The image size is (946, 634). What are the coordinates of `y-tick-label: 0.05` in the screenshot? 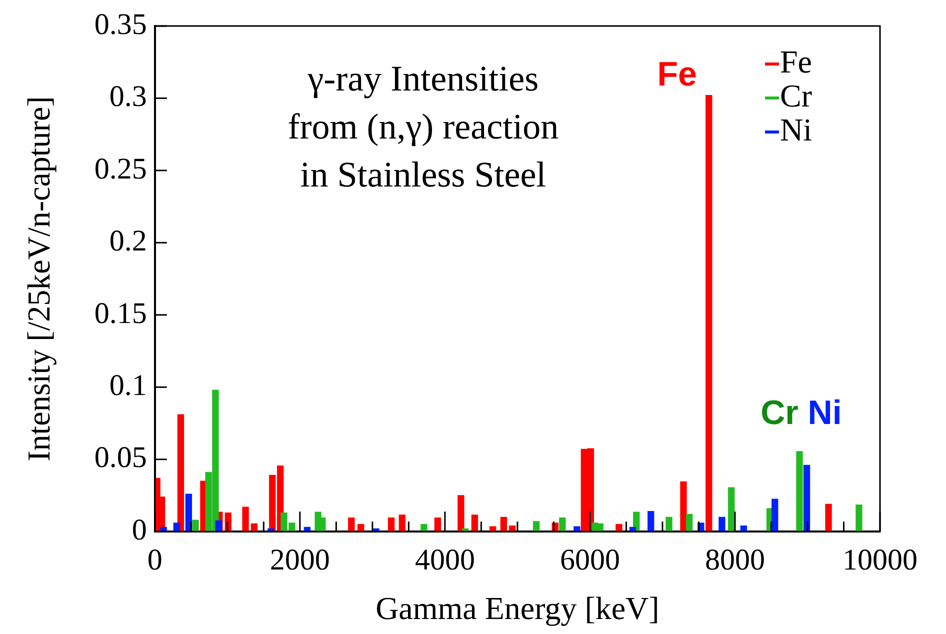 It's located at (120, 457).